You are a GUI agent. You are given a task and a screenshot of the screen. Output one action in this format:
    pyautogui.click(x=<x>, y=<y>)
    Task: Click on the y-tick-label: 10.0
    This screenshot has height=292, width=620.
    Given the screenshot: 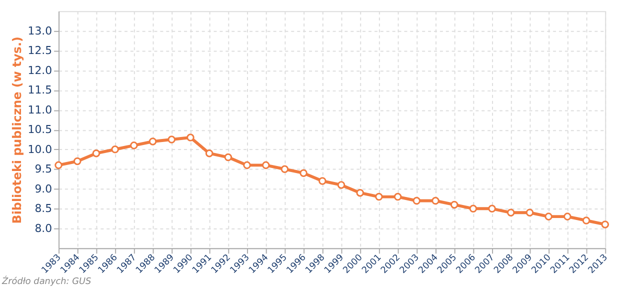 What is the action you would take?
    pyautogui.click(x=40, y=149)
    